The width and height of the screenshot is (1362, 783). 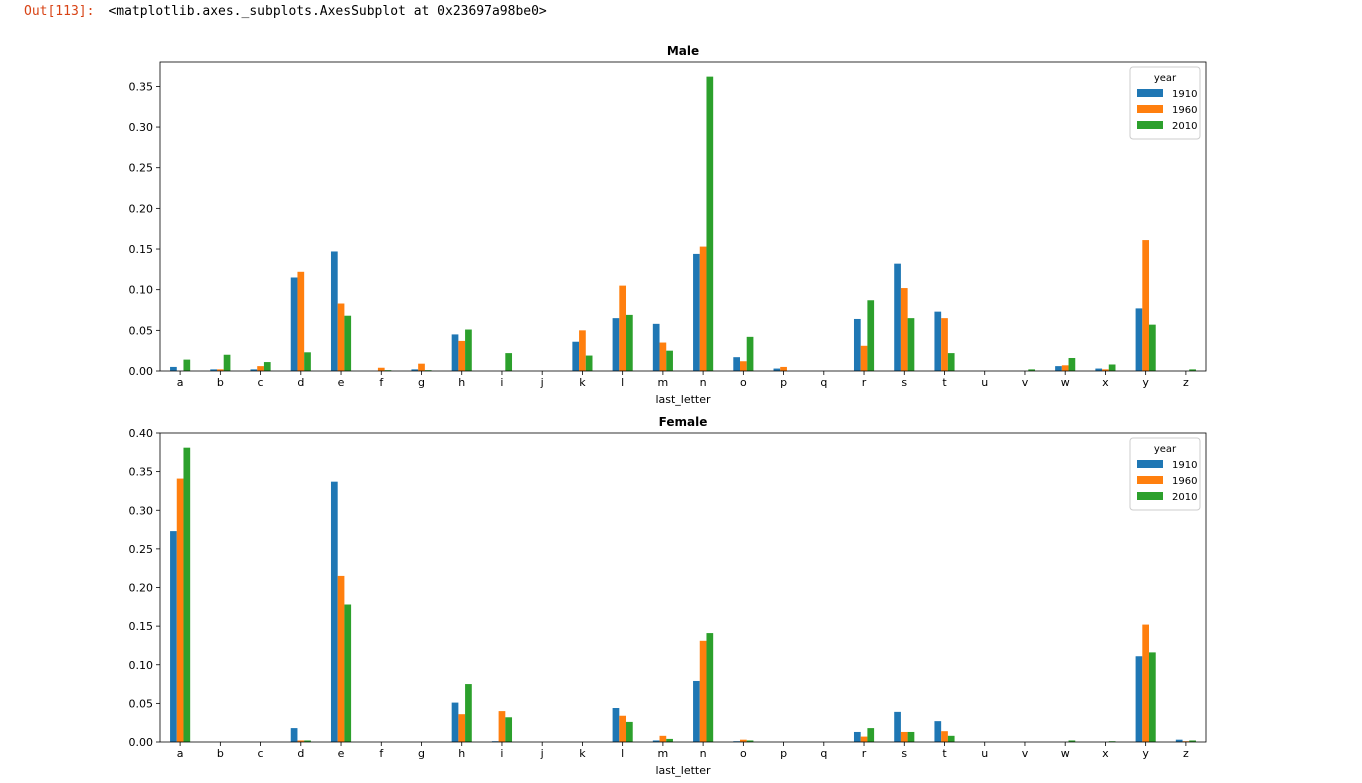 What do you see at coordinates (141, 208) in the screenshot?
I see `y-tick-label: 0.20` at bounding box center [141, 208].